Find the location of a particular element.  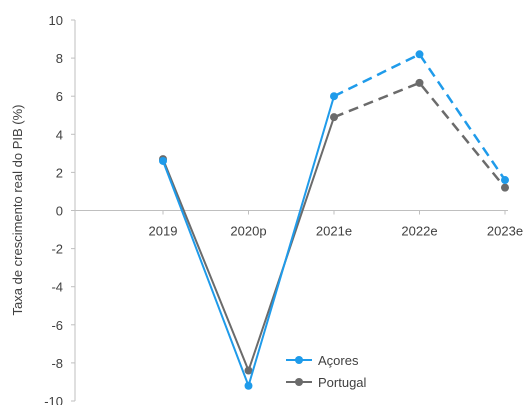

y-axis-label: Taxa de crescimento real do PIB (%) is located at coordinates (17, 210).